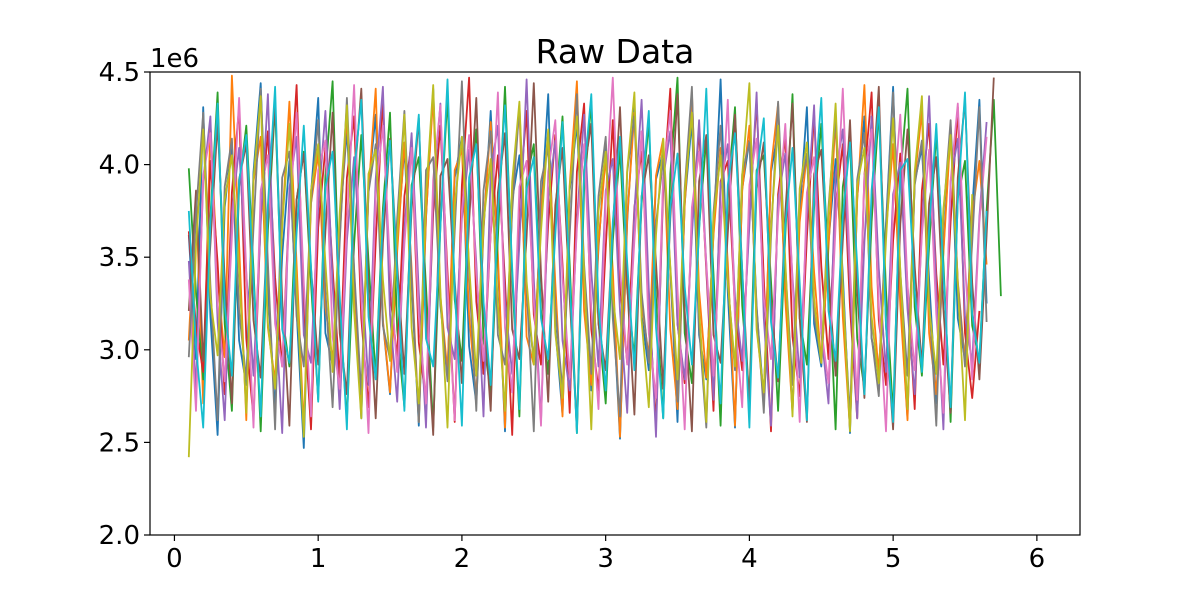 This screenshot has width=1200, height=600. I want to click on x-tick-label: 6, so click(1037, 559).